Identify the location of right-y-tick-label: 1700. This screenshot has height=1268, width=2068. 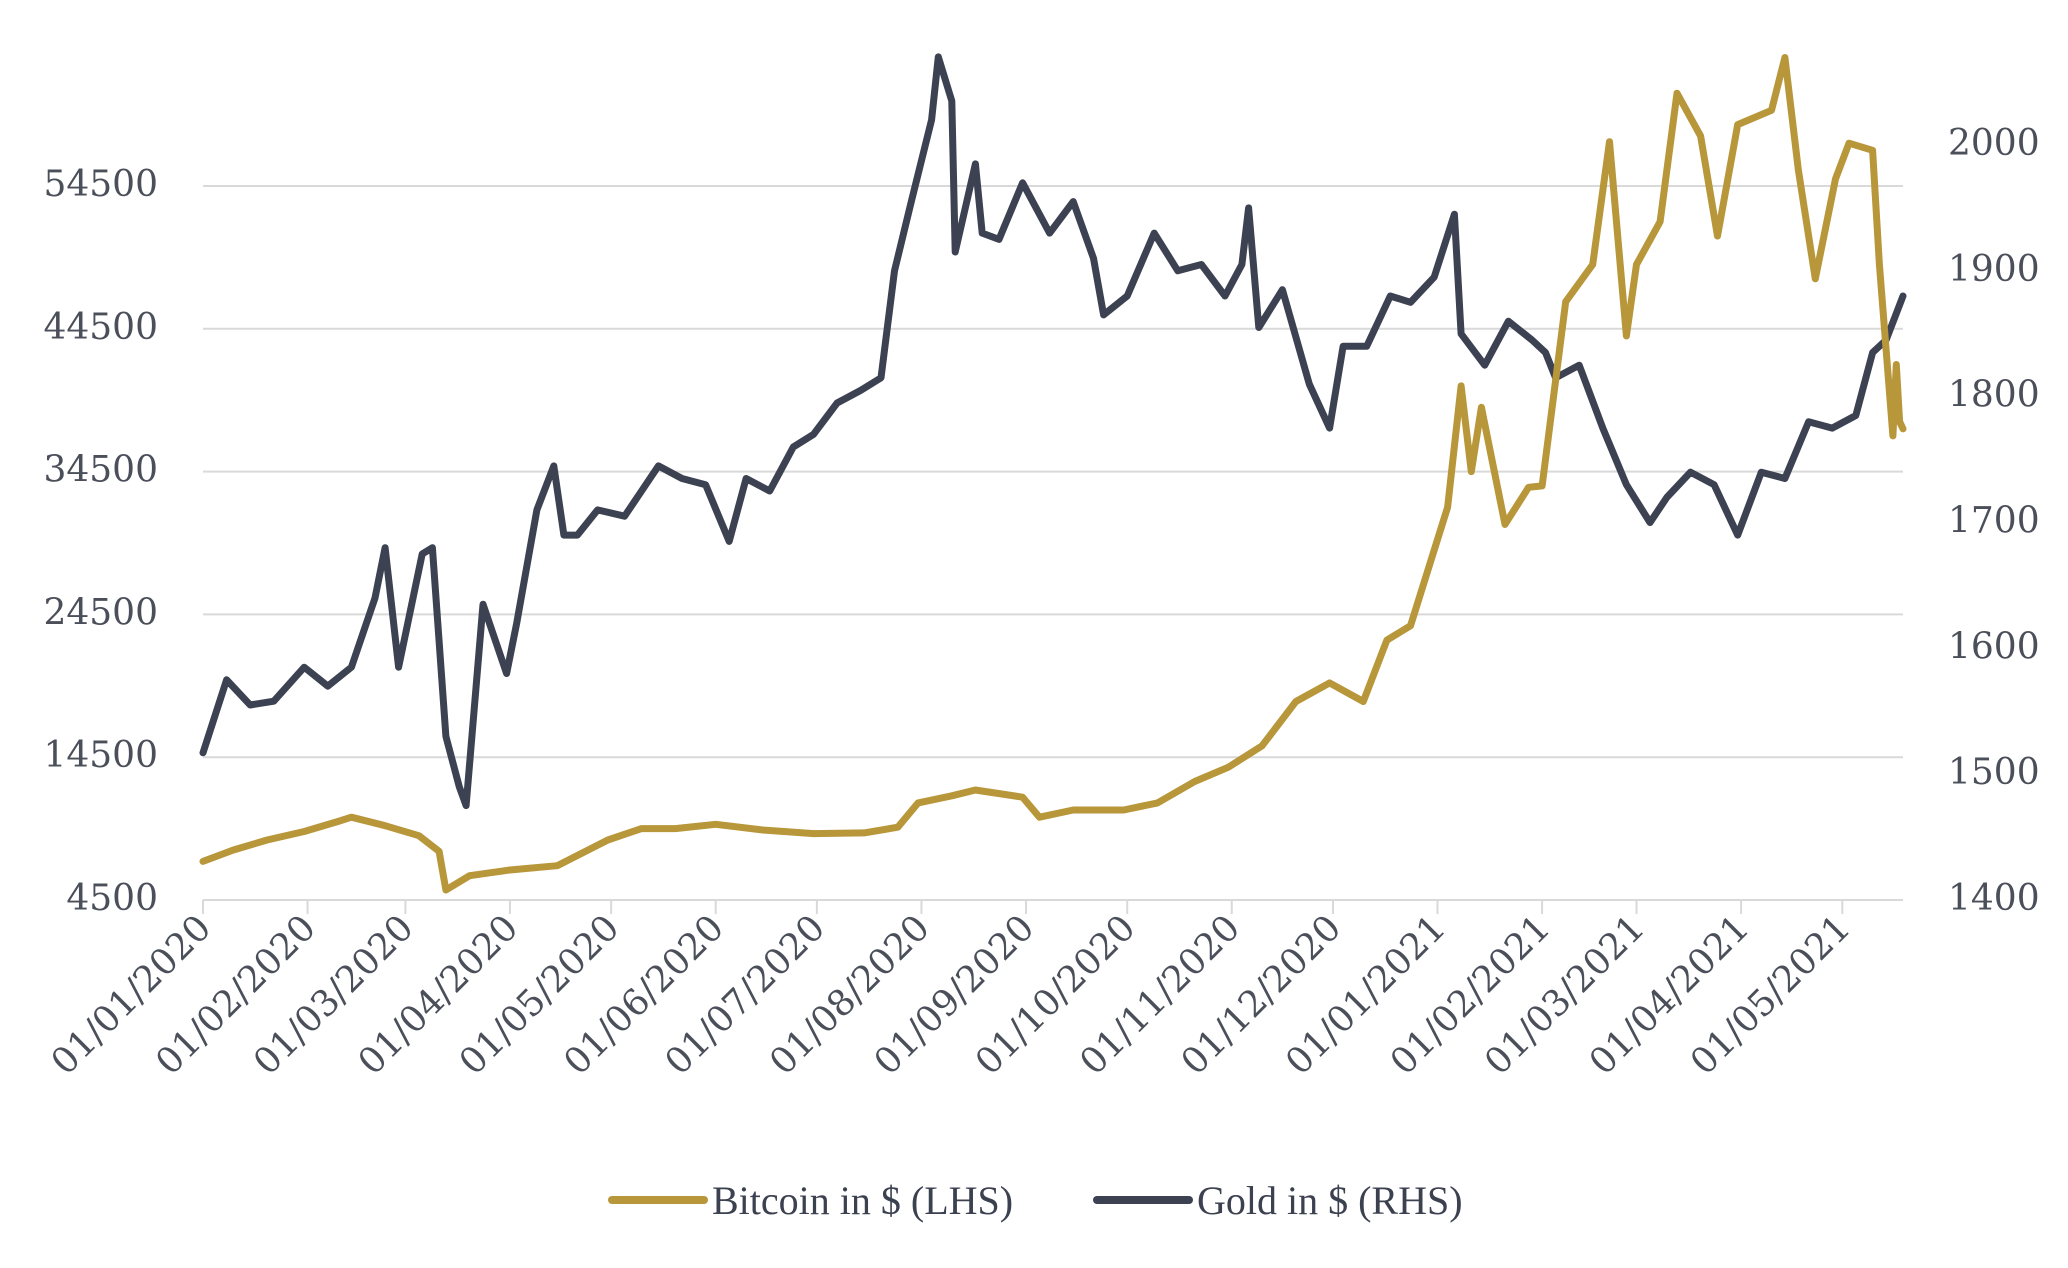
(1994, 521).